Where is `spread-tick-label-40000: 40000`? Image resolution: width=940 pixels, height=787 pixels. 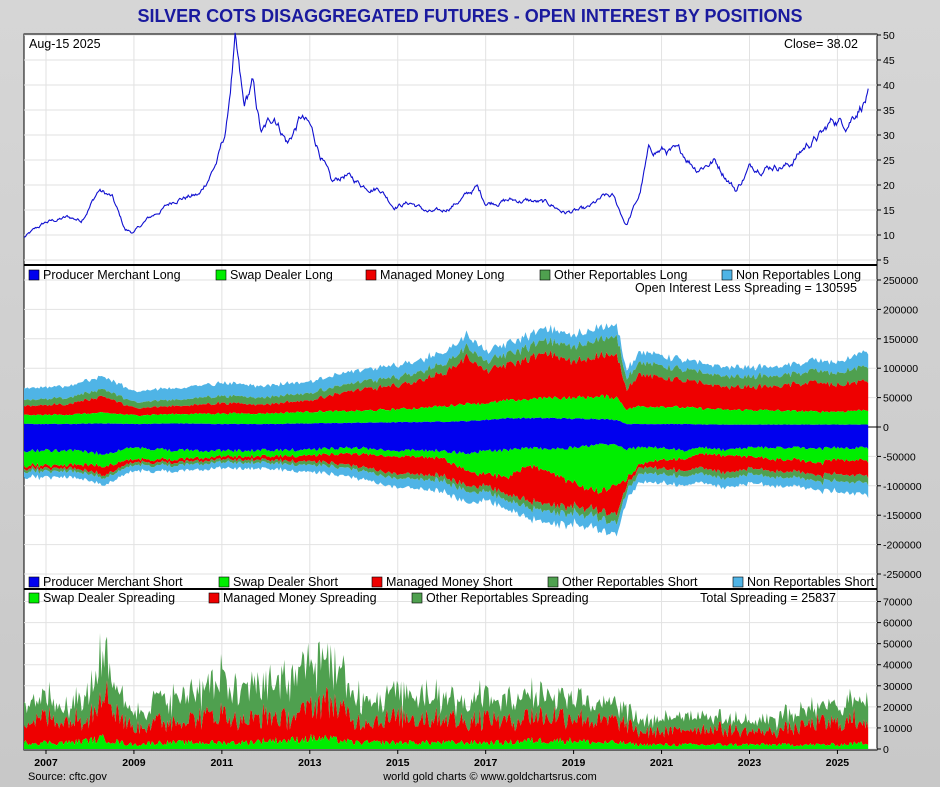 spread-tick-label-40000: 40000 is located at coordinates (897, 666).